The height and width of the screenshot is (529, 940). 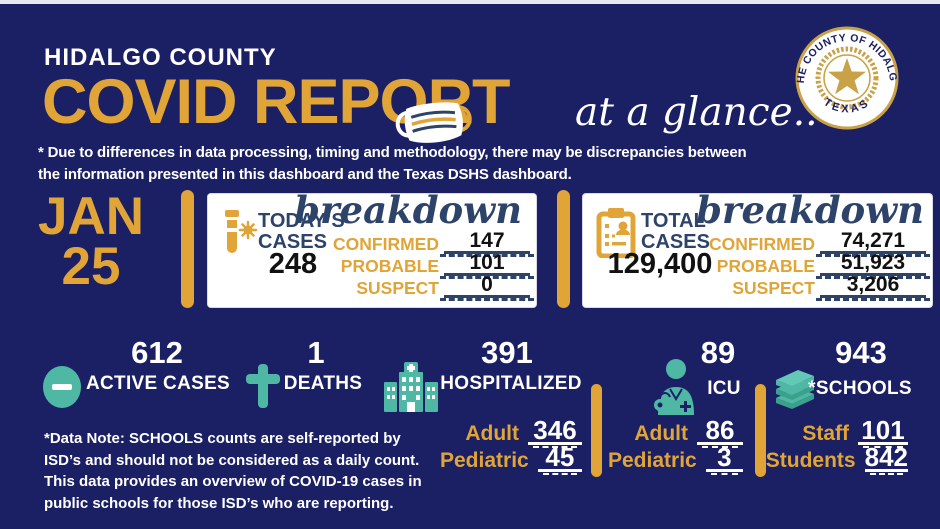 I want to click on active-cases-label: ACTIVE CASES, so click(x=158, y=383).